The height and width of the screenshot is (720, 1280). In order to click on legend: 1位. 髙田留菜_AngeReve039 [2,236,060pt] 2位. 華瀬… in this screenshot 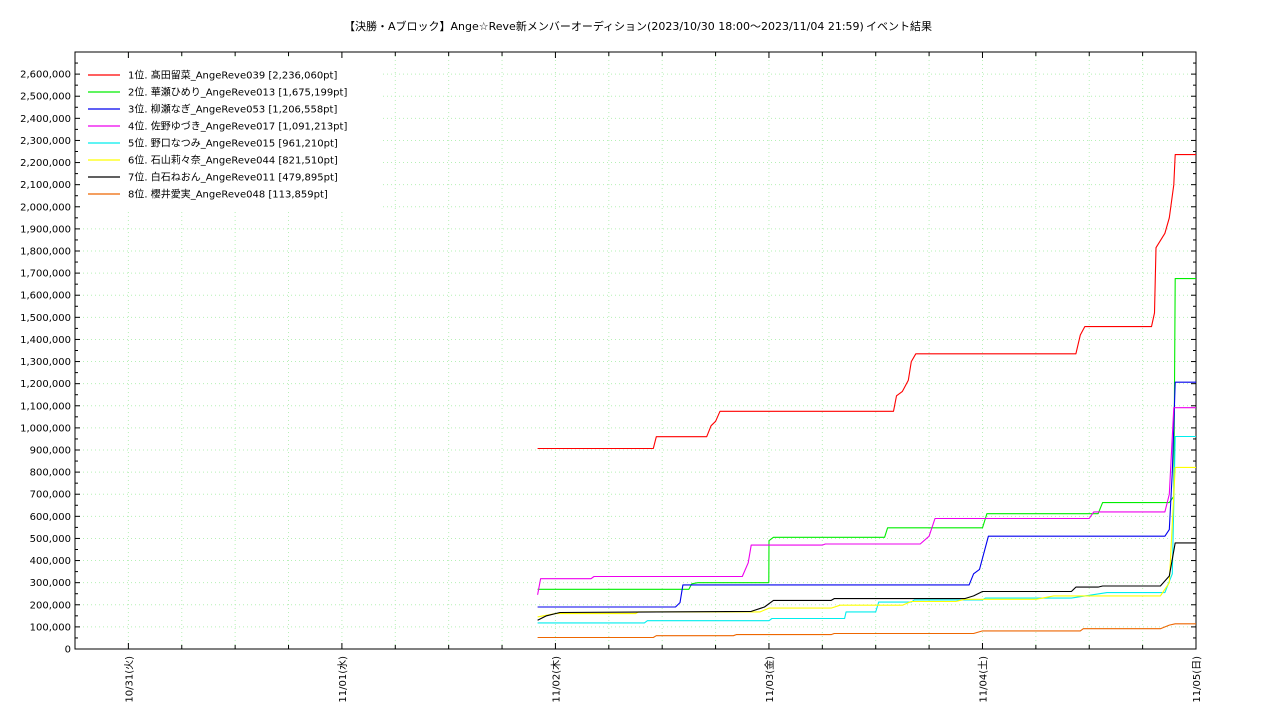, I will do `click(230, 135)`.